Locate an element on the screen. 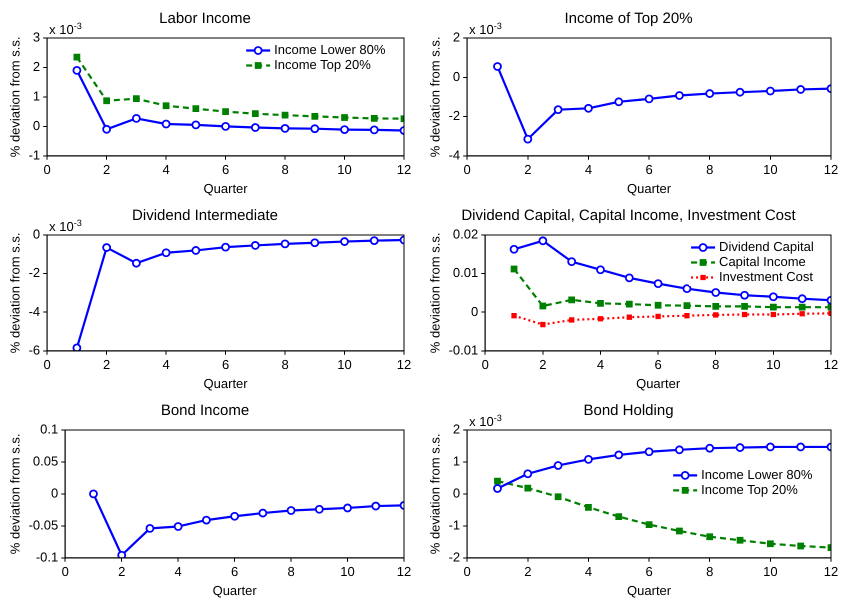 Image resolution: width=847 pixels, height=599 pixels. y-tick-label: 1 is located at coordinates (456, 461).